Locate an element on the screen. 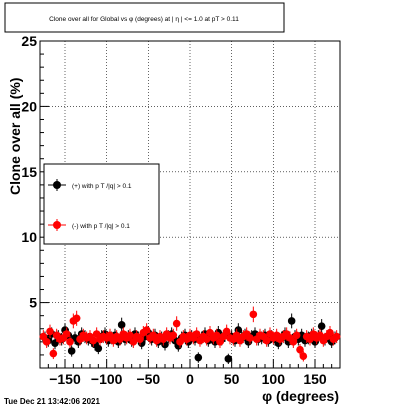  y-axis-title: Clone over all (%) is located at coordinates (15, 136).